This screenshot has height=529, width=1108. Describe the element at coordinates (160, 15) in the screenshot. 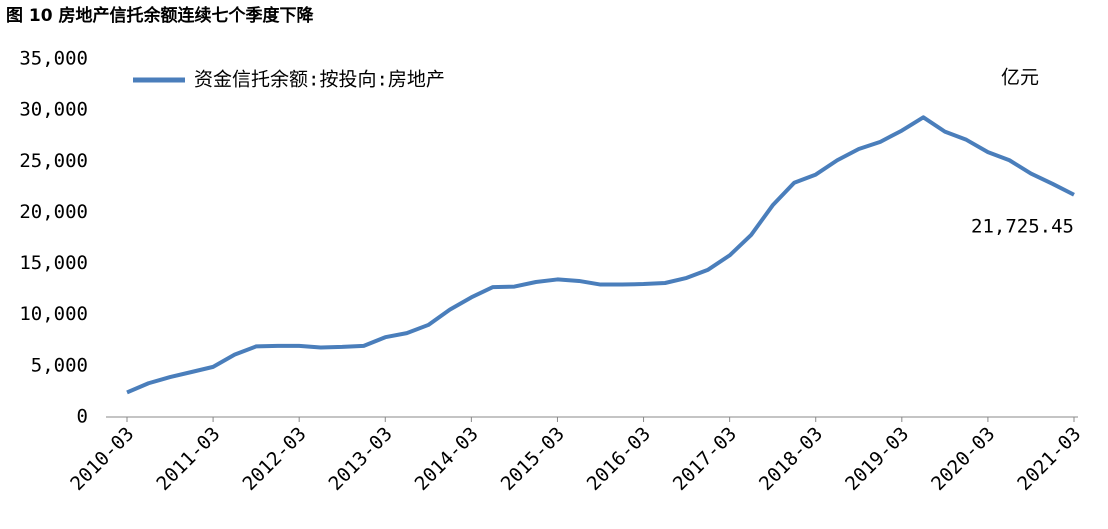

I see `chart-title: 图 10 房地产信托余额连续七个季度下降` at that location.